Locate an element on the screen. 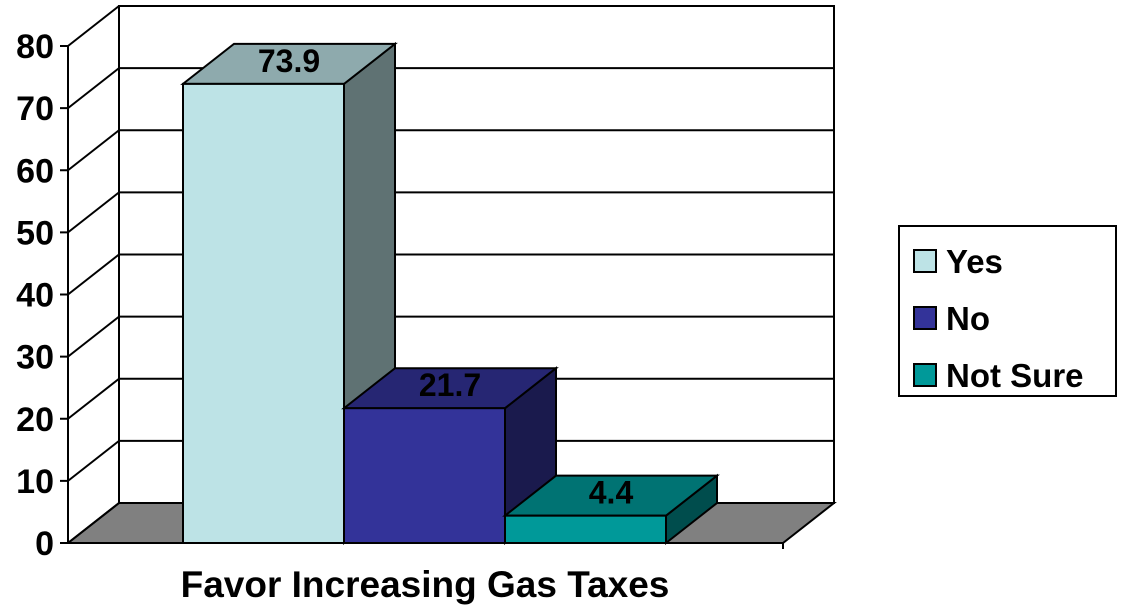  y-tick-label: 20 is located at coordinates (35, 420).